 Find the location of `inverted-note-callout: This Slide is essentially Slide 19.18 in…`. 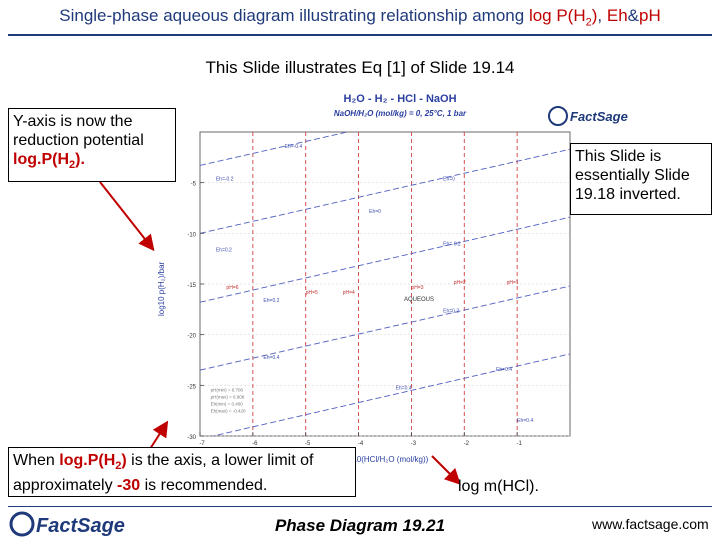

inverted-note-callout: This Slide is essentially Slide 19.18 in… is located at coordinates (641, 179).